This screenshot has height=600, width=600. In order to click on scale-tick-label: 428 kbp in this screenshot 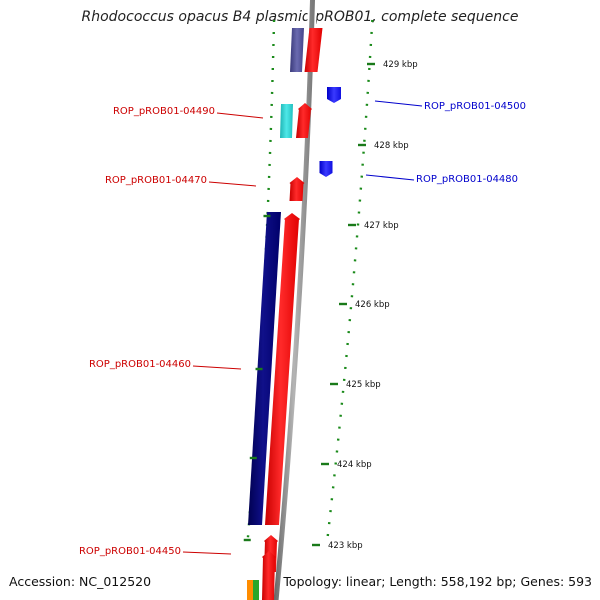, I will do `click(391, 146)`.